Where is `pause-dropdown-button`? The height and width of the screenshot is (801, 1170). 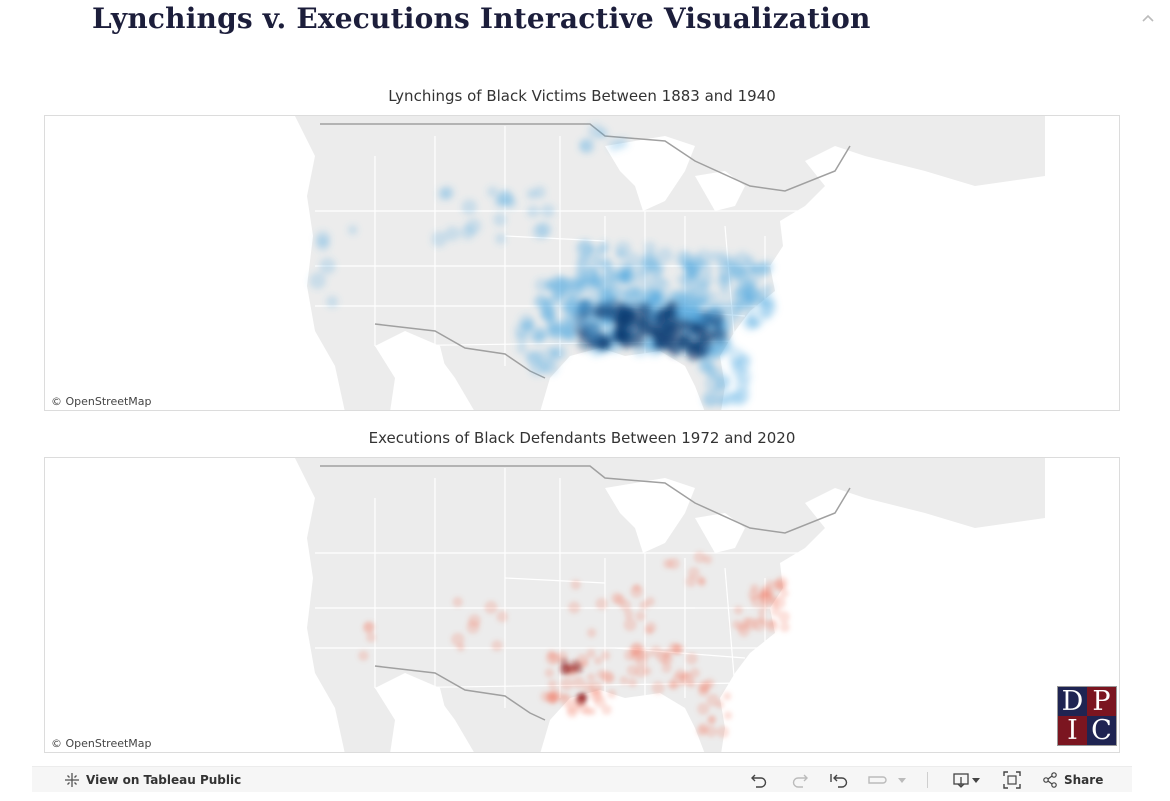 pause-dropdown-button is located at coordinates (902, 780).